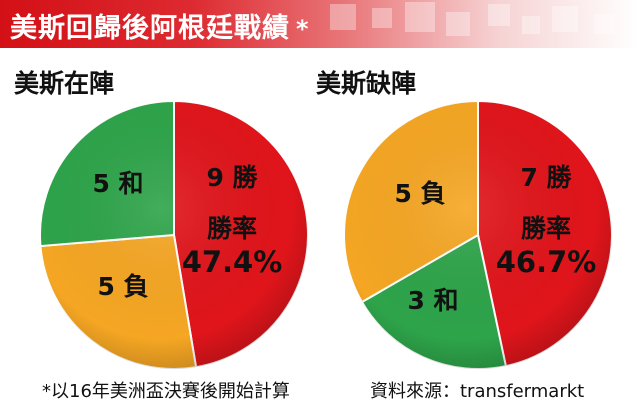 The width and height of the screenshot is (638, 410). Describe the element at coordinates (150, 28) in the screenshot. I see `title-text: 美斯回歸後阿根廷戰績` at that location.